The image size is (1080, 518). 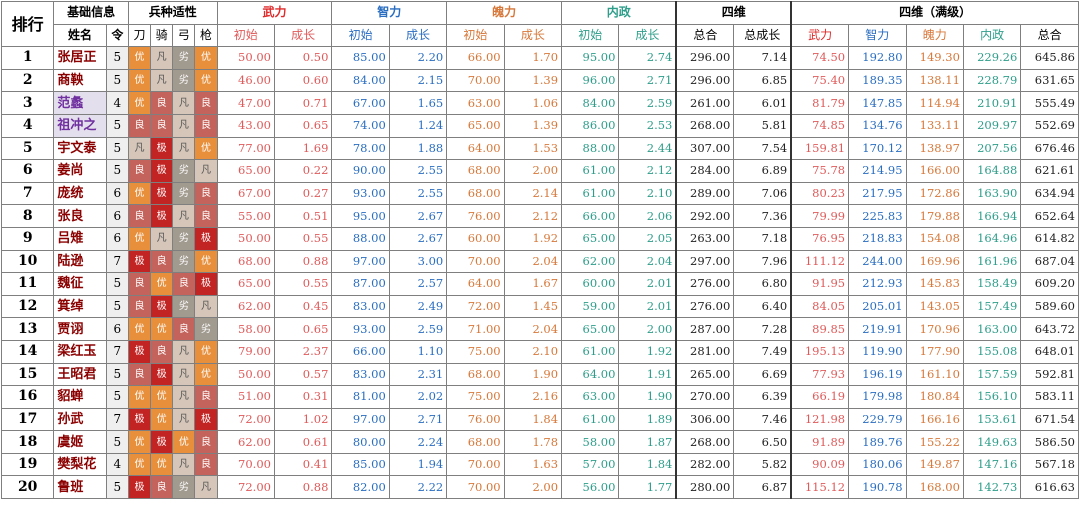 What do you see at coordinates (206, 374) in the screenshot?
I see `qiang-aptitude-cell: 优` at bounding box center [206, 374].